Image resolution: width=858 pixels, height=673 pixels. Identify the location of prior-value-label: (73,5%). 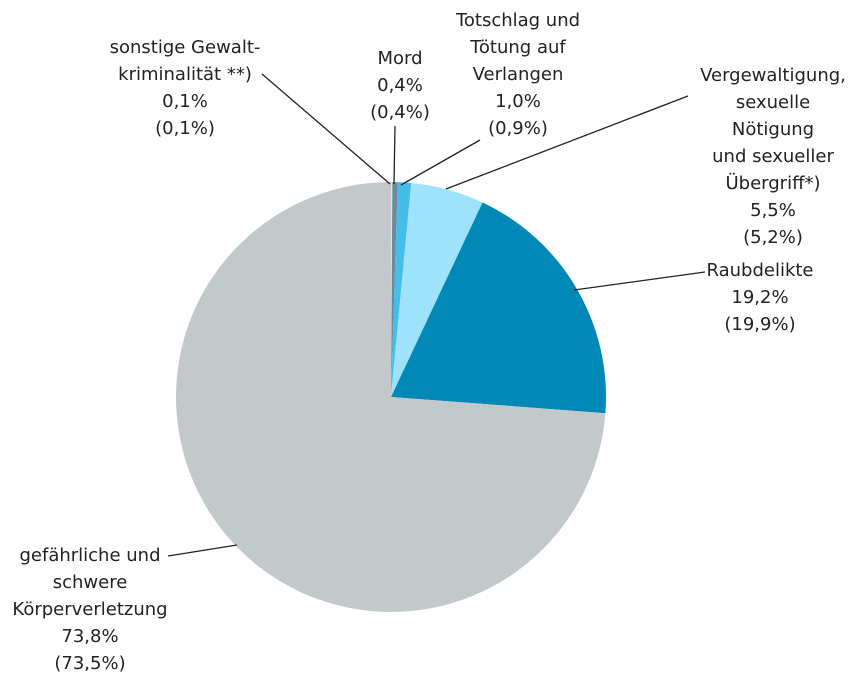
(90, 663).